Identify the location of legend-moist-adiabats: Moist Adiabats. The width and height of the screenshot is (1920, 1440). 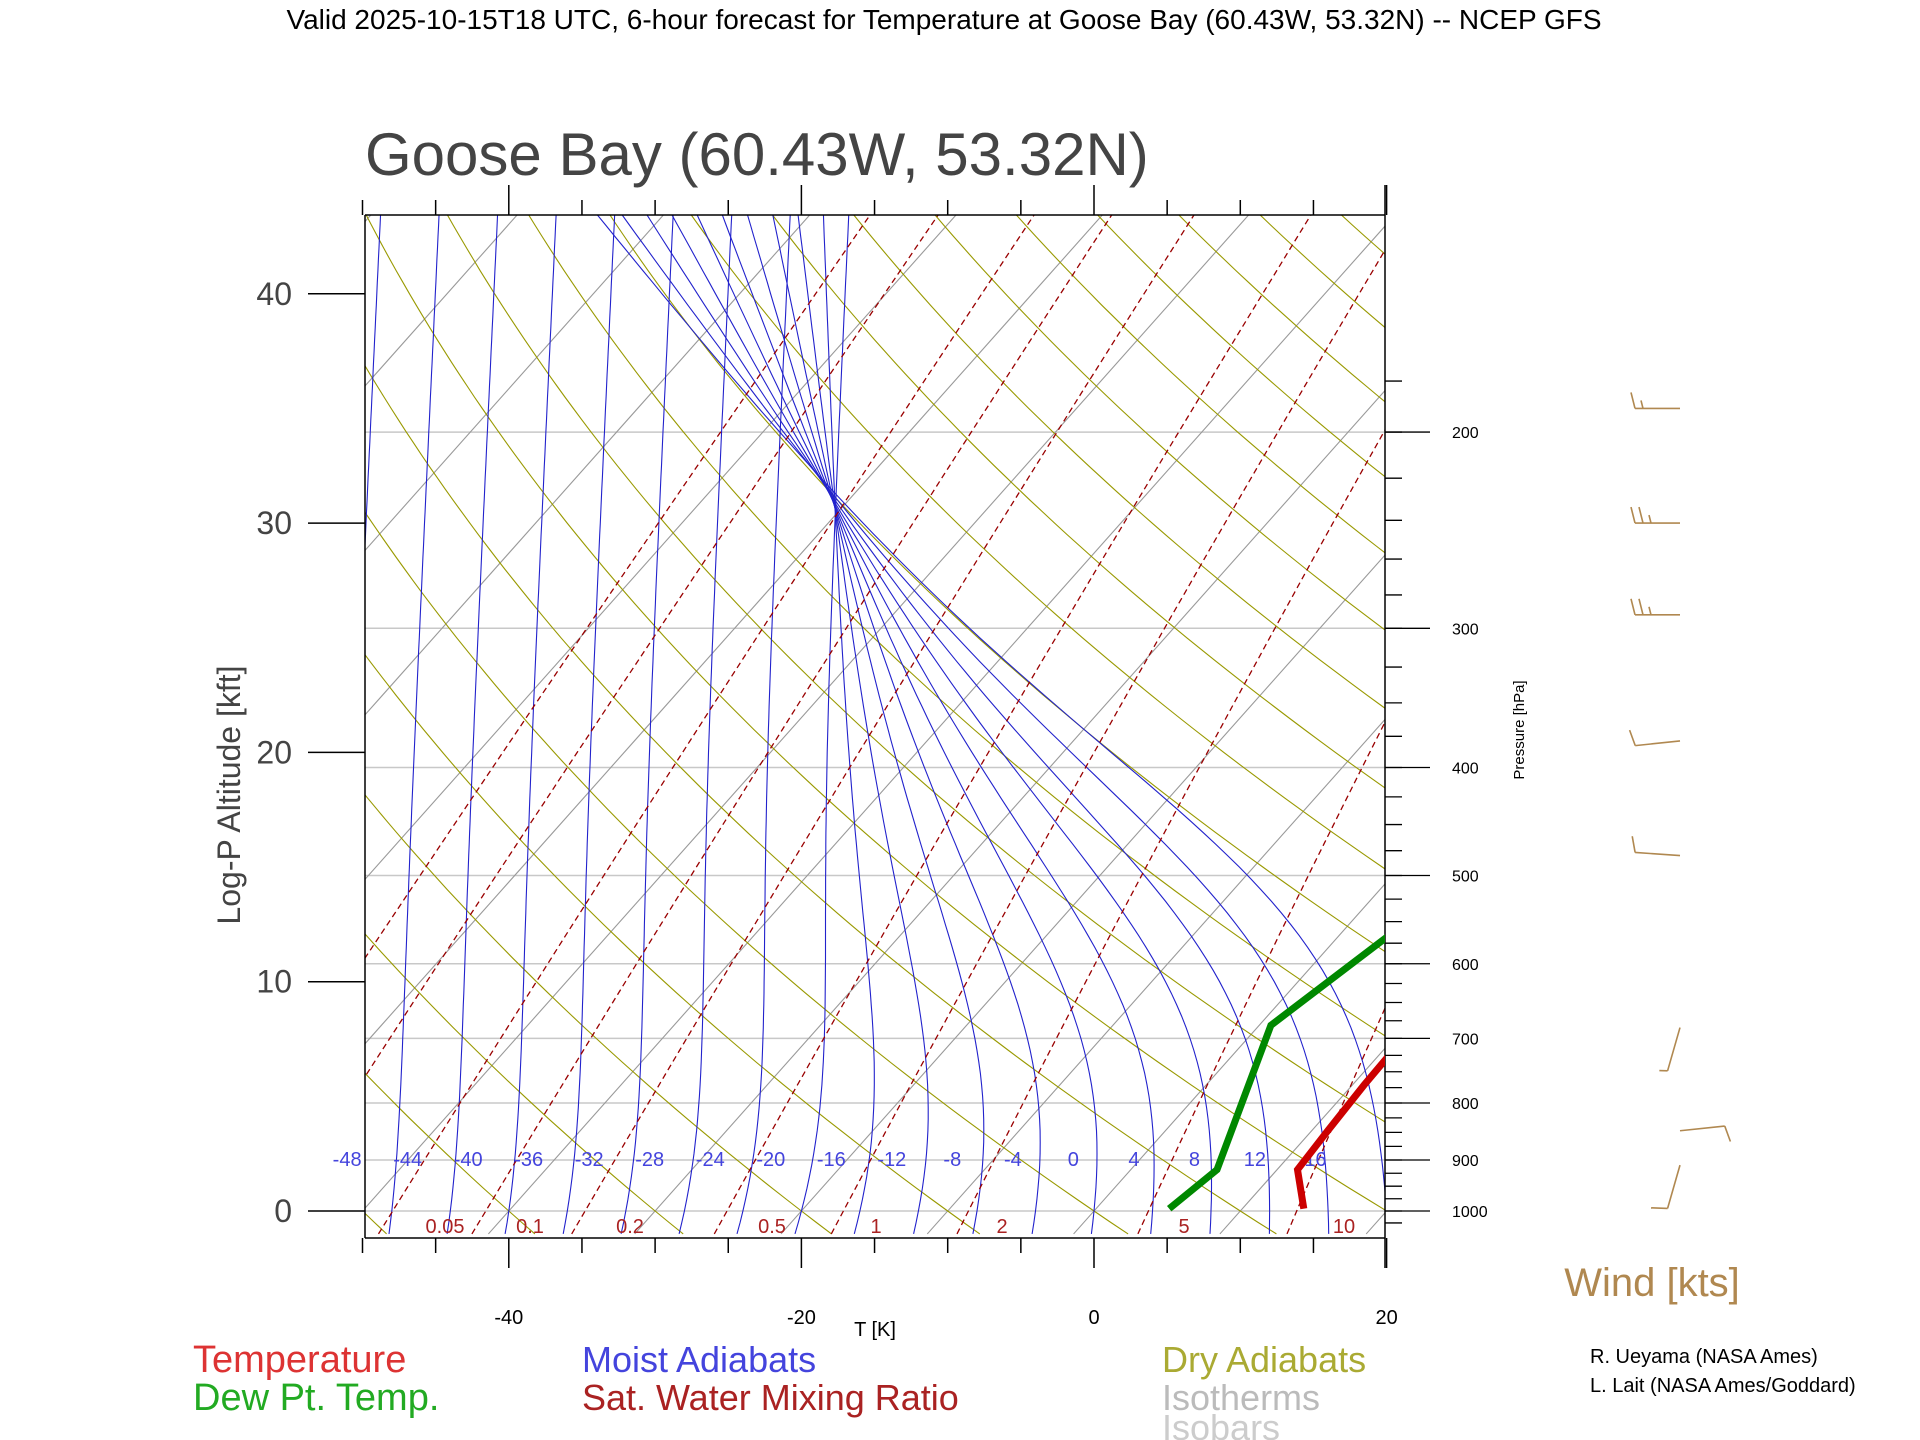
(699, 1359).